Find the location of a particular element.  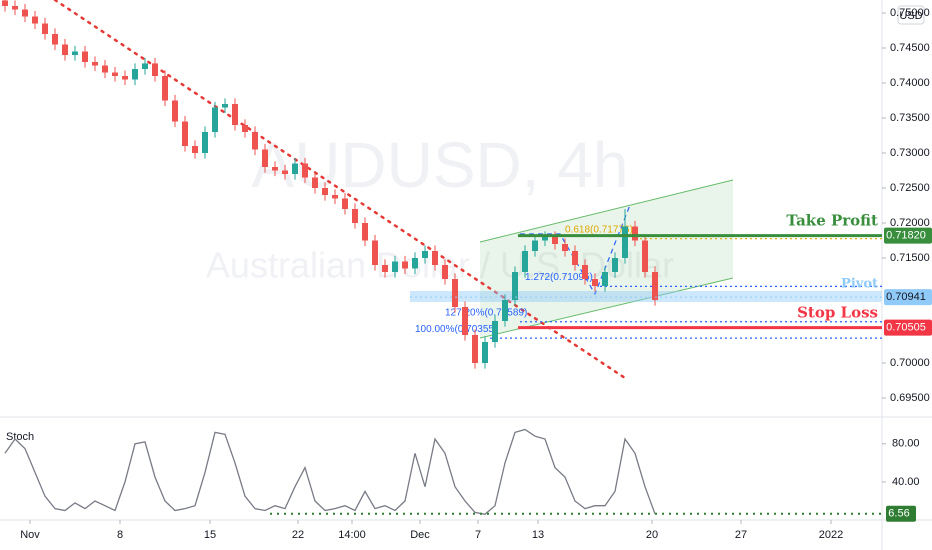

watermark-subtitle: Australian Dollar / U.S. Dollar is located at coordinates (440, 265).